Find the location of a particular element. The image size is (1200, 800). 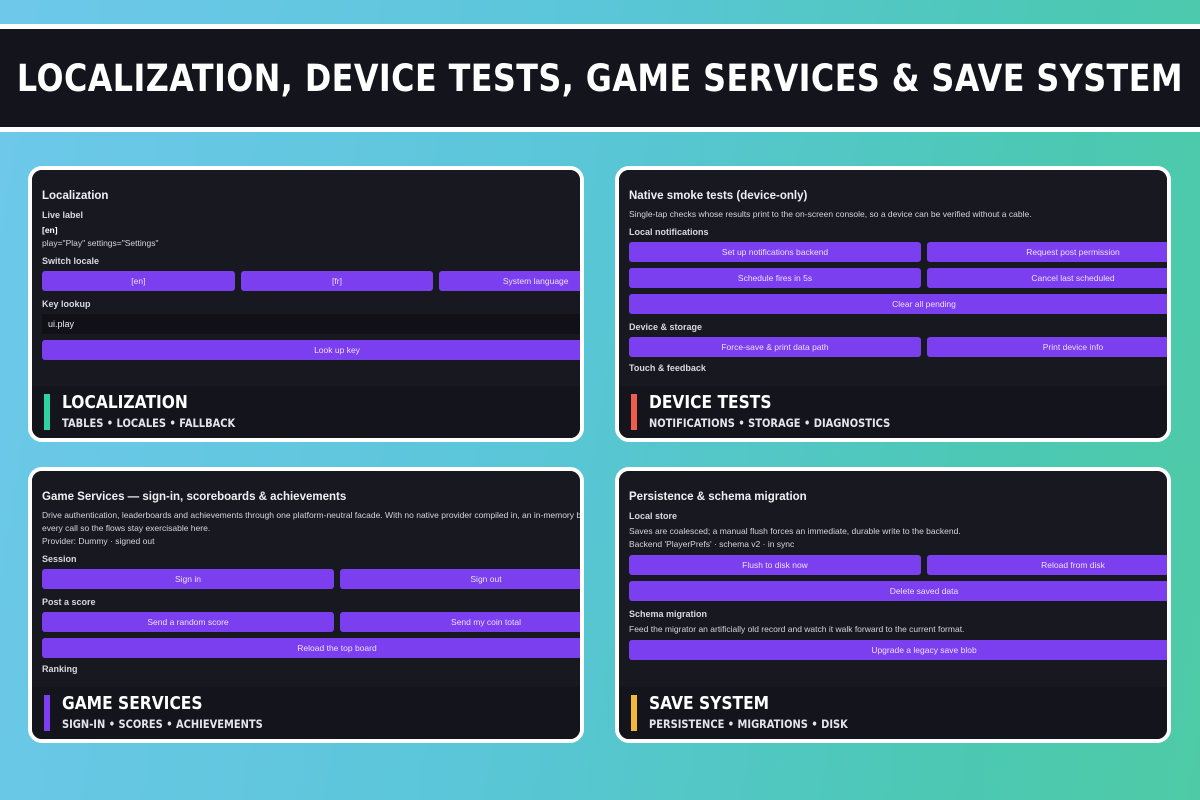

clear-pending-button: Clear all pending is located at coordinates (898, 304).